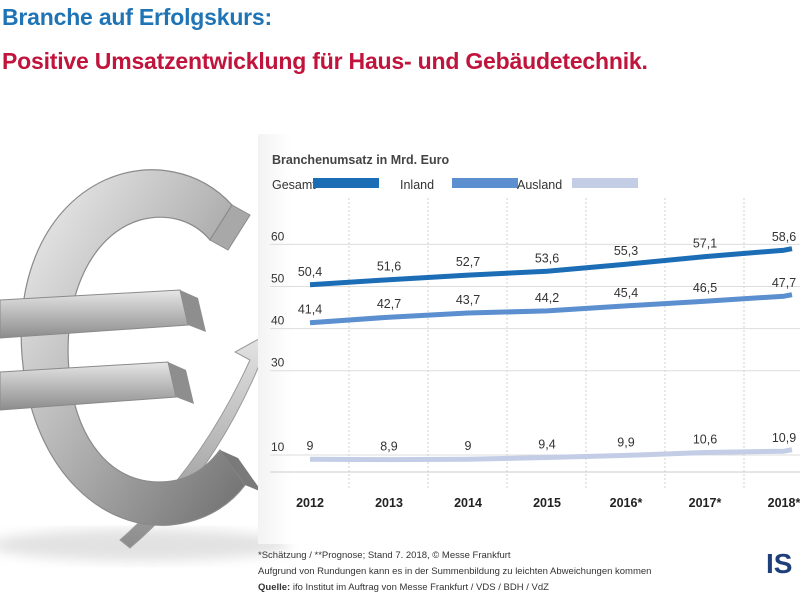 The width and height of the screenshot is (800, 600). I want to click on data-label-ausland-6: 10,9, so click(784, 438).